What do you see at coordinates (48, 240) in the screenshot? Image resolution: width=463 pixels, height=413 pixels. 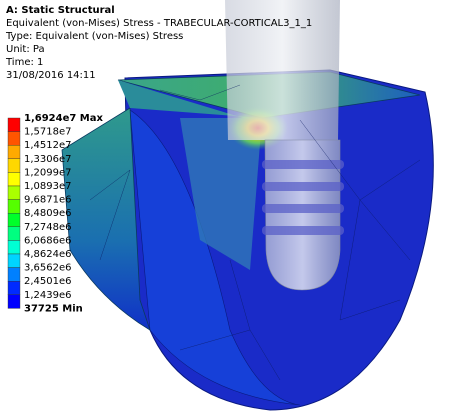 I see `legend-label: 6,0686e6` at bounding box center [48, 240].